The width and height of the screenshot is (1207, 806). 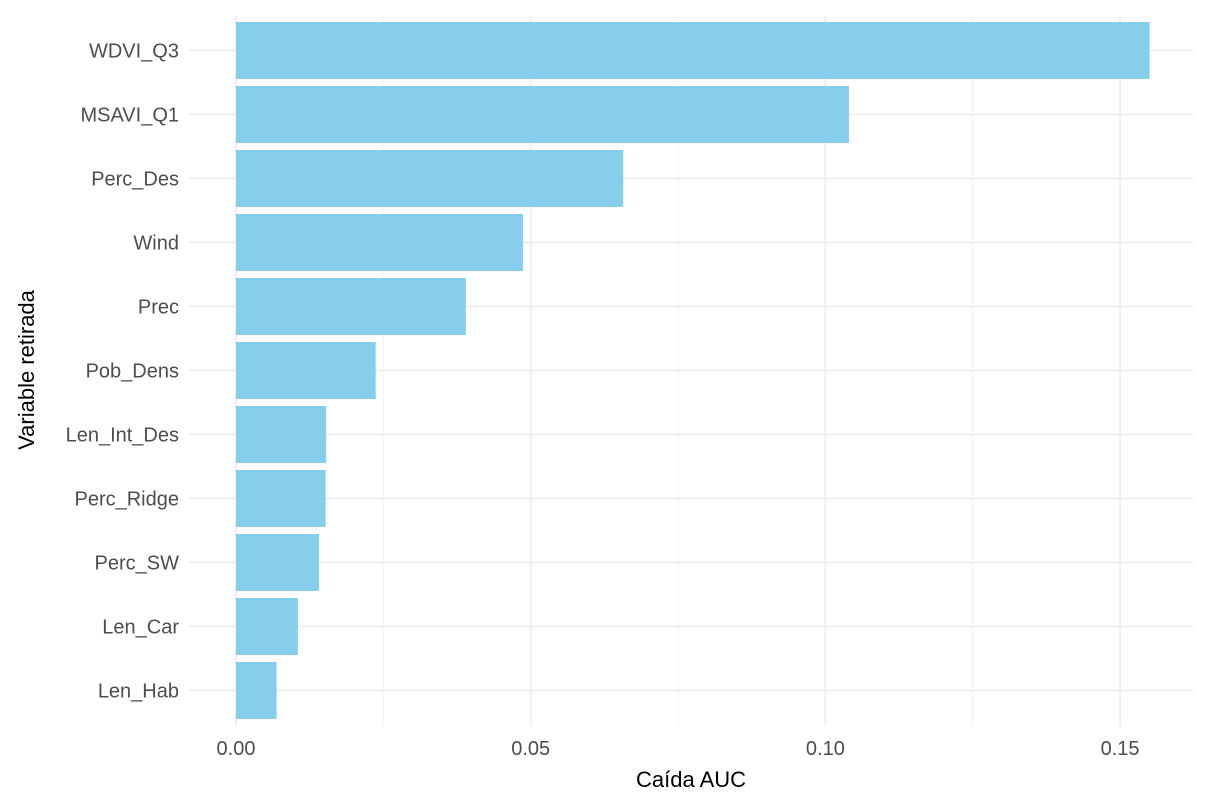 I want to click on y-tick-label: Perc_Ridge, so click(x=126, y=500).